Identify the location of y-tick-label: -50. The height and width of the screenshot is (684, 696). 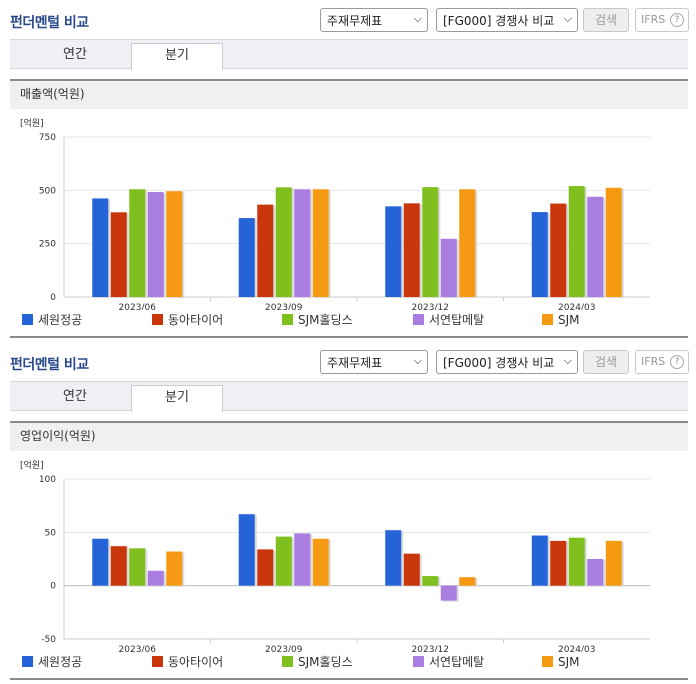
(48, 640).